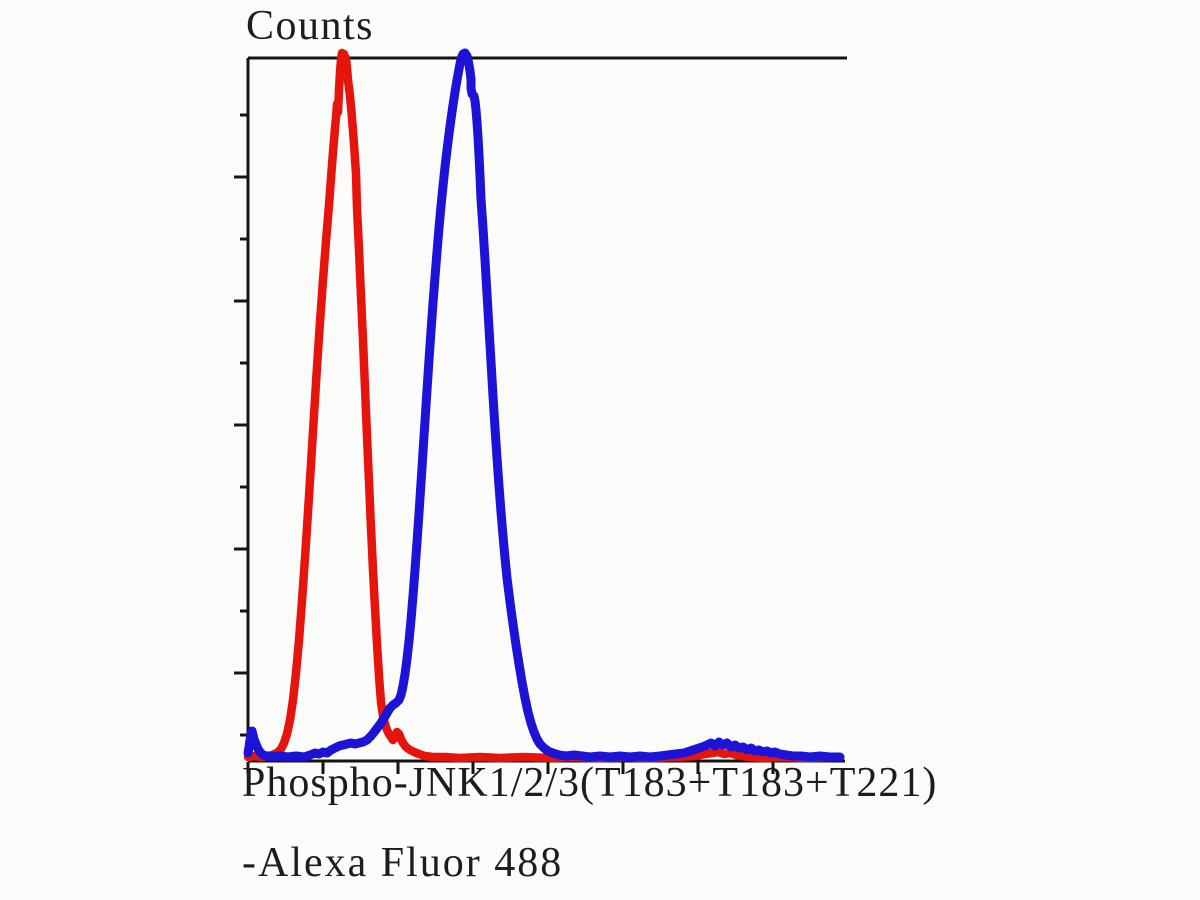 This screenshot has height=900, width=1200. What do you see at coordinates (310, 26) in the screenshot?
I see `y-axis-title: Counts` at bounding box center [310, 26].